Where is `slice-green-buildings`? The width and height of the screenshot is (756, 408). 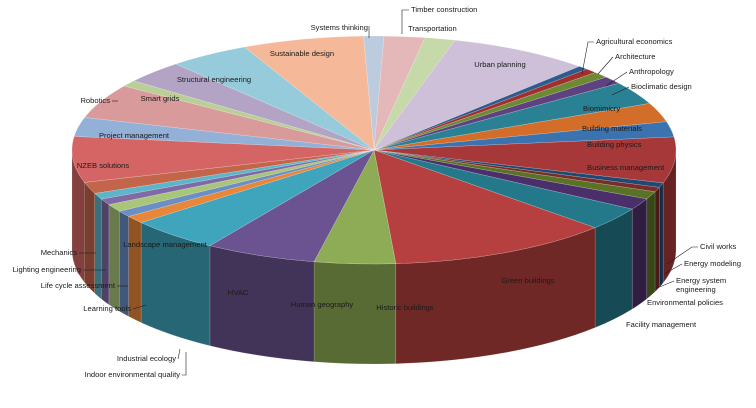 slice-green-buildings is located at coordinates (484, 206).